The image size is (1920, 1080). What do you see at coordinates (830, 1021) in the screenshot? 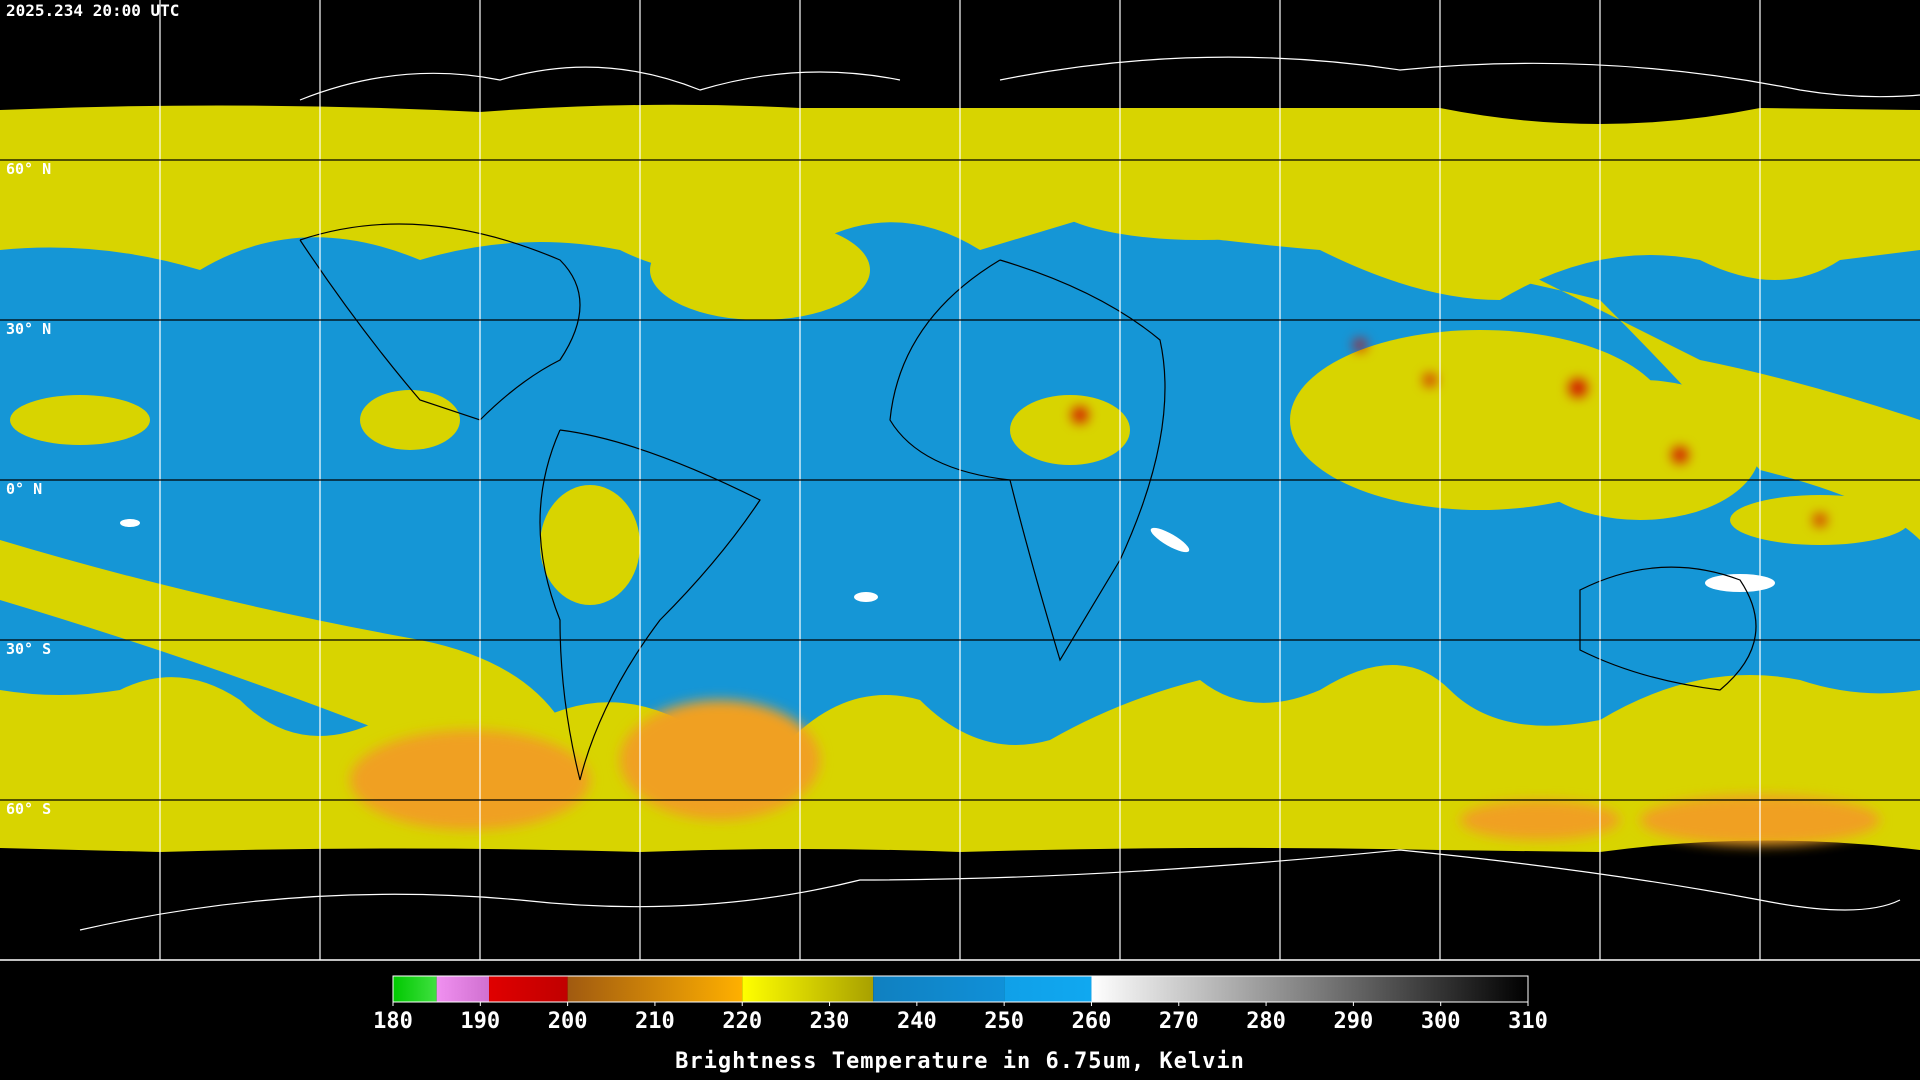
I see `colorbar-tick-label: 230` at bounding box center [830, 1021].